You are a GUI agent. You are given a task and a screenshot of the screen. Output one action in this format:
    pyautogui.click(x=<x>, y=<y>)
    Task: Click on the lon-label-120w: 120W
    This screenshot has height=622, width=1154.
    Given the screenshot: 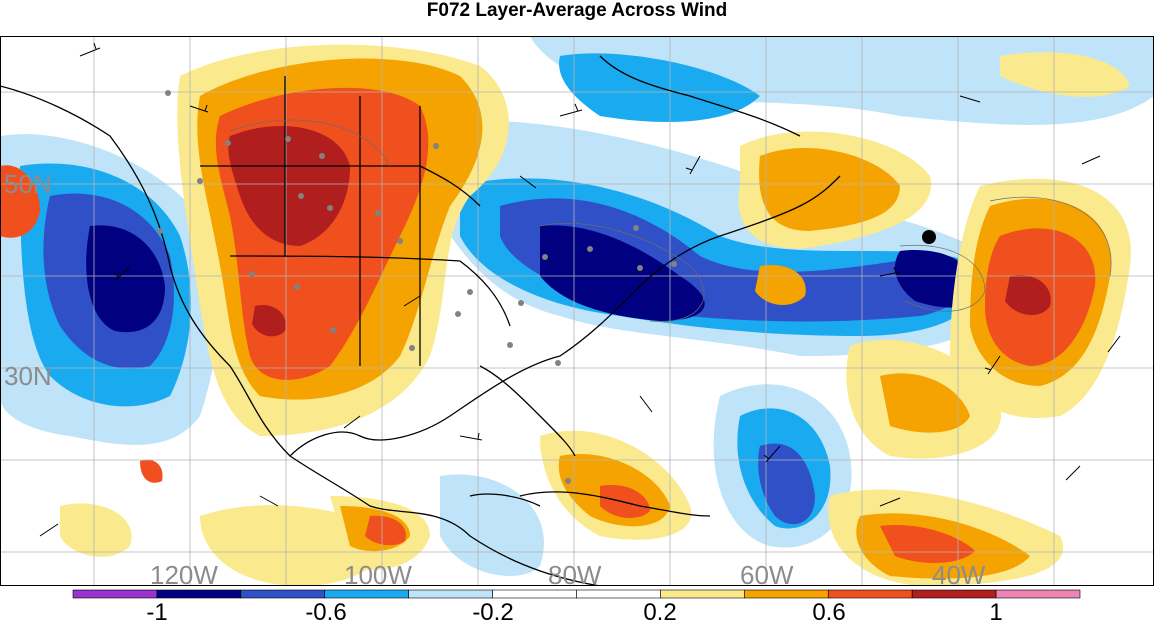 What is the action you would take?
    pyautogui.click(x=184, y=573)
    